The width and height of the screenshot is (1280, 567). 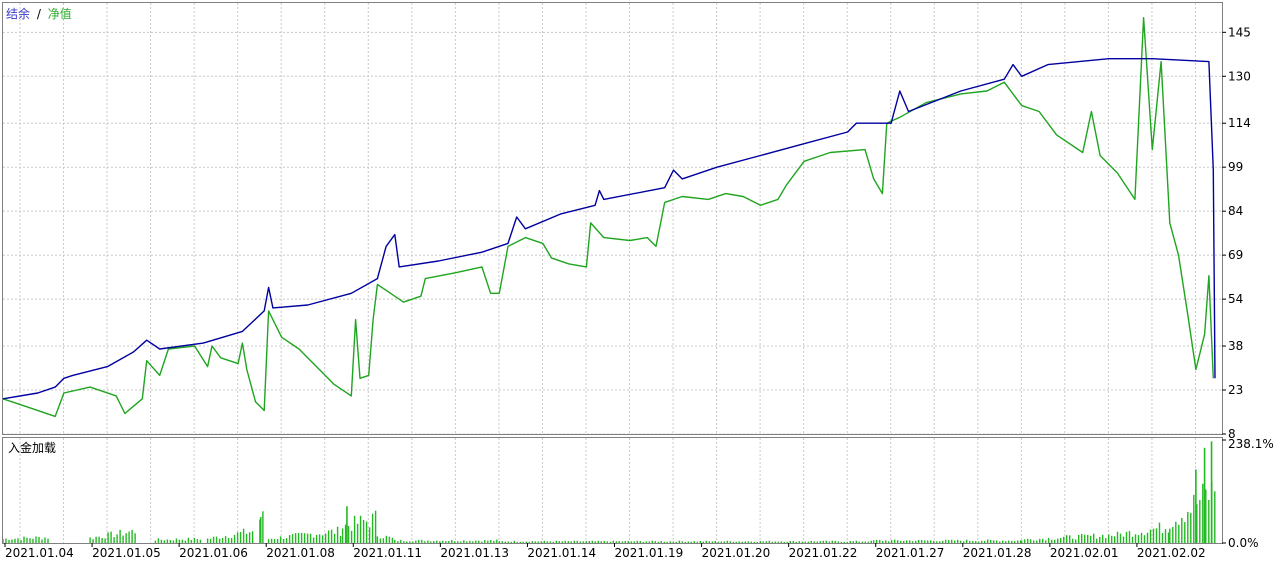 I want to click on main-y-axis: 145 130 114 99 84 69 54 38 23 8, so click(x=1236, y=233).